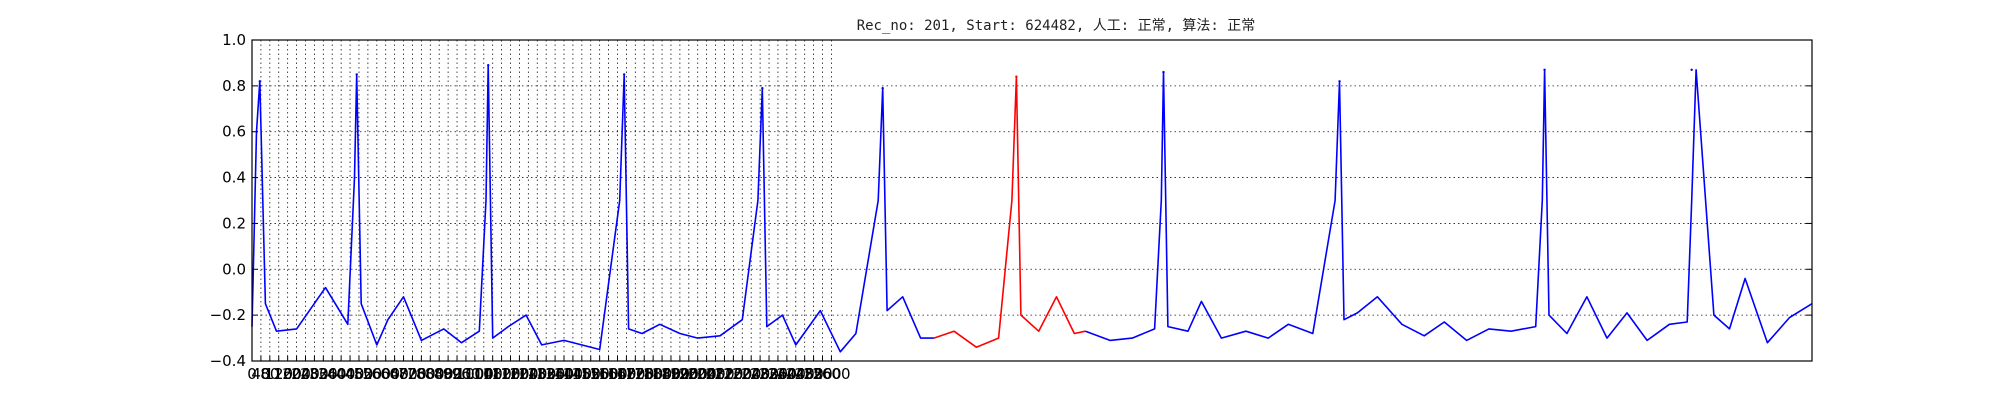 This screenshot has width=2000, height=400. What do you see at coordinates (287, 374) in the screenshot?
I see `x-tick-label: 160` at bounding box center [287, 374].